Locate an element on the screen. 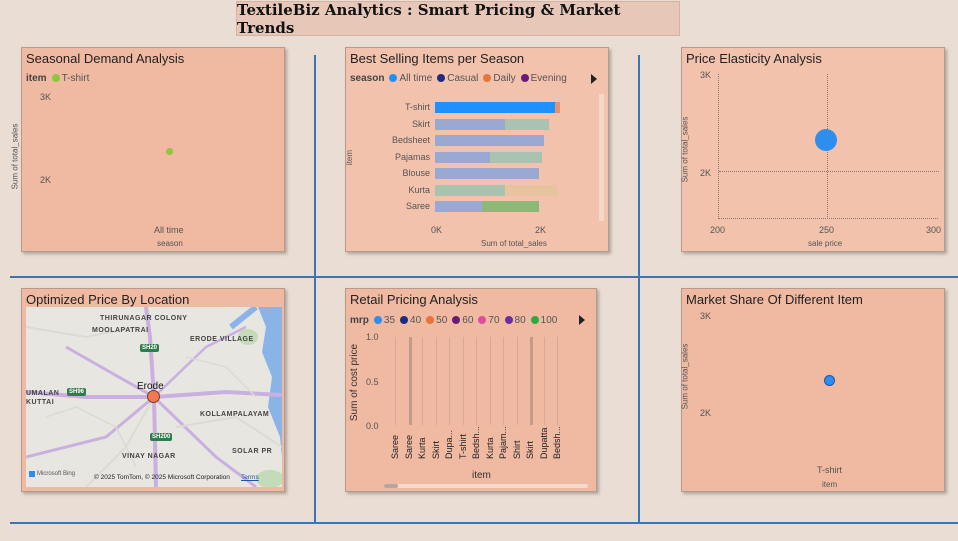 This screenshot has height=541, width=958. legend-label: mrp is located at coordinates (359, 320).